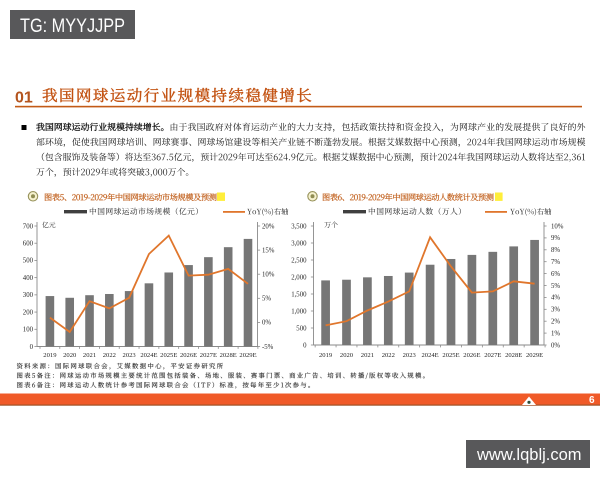 The height and width of the screenshot is (480, 600). Describe the element at coordinates (299, 243) in the screenshot. I see `svg-text: 3,000` at that location.